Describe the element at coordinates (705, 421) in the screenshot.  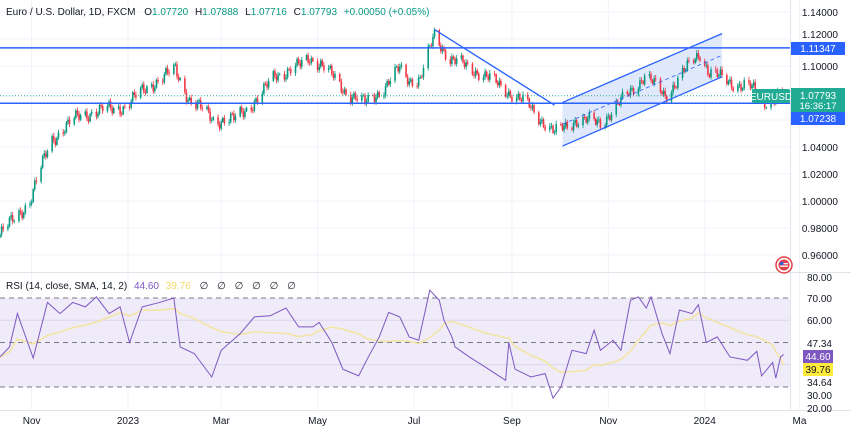
I see `time-tick-label: 2024` at that location.